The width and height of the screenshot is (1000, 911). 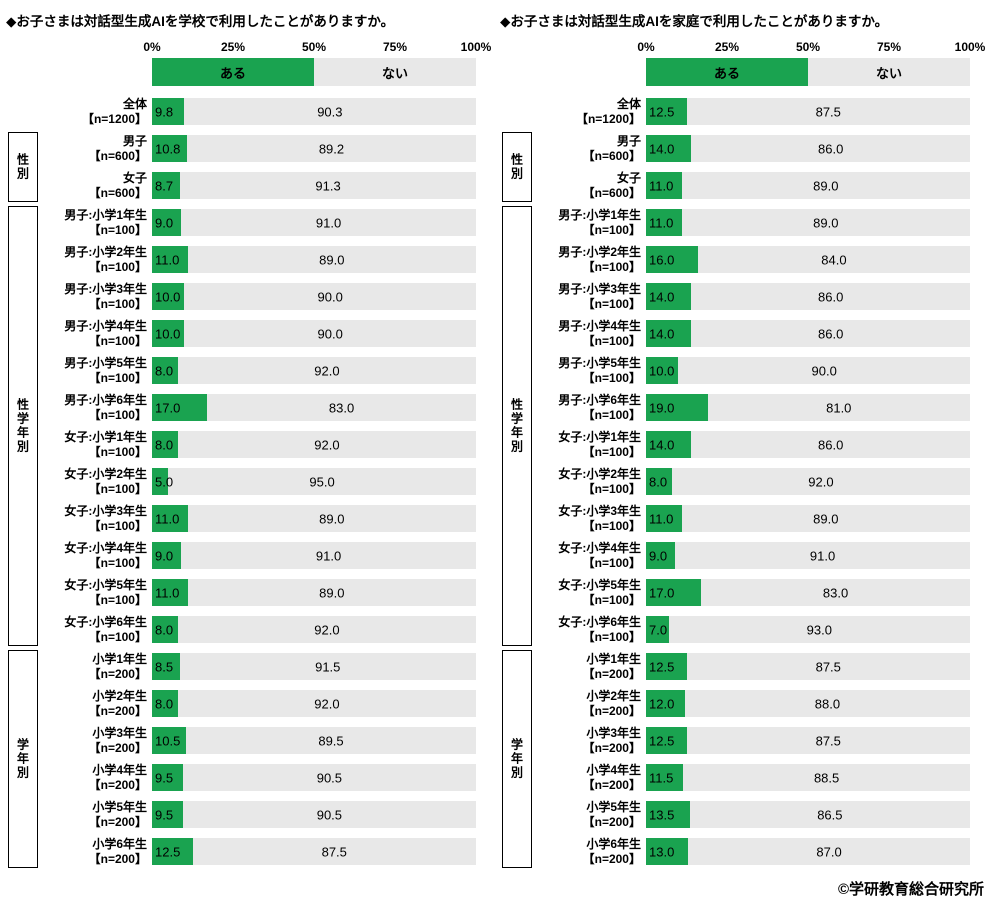 I want to click on row-label: 女子:小学5年生 【n=100】, so click(x=105, y=592).